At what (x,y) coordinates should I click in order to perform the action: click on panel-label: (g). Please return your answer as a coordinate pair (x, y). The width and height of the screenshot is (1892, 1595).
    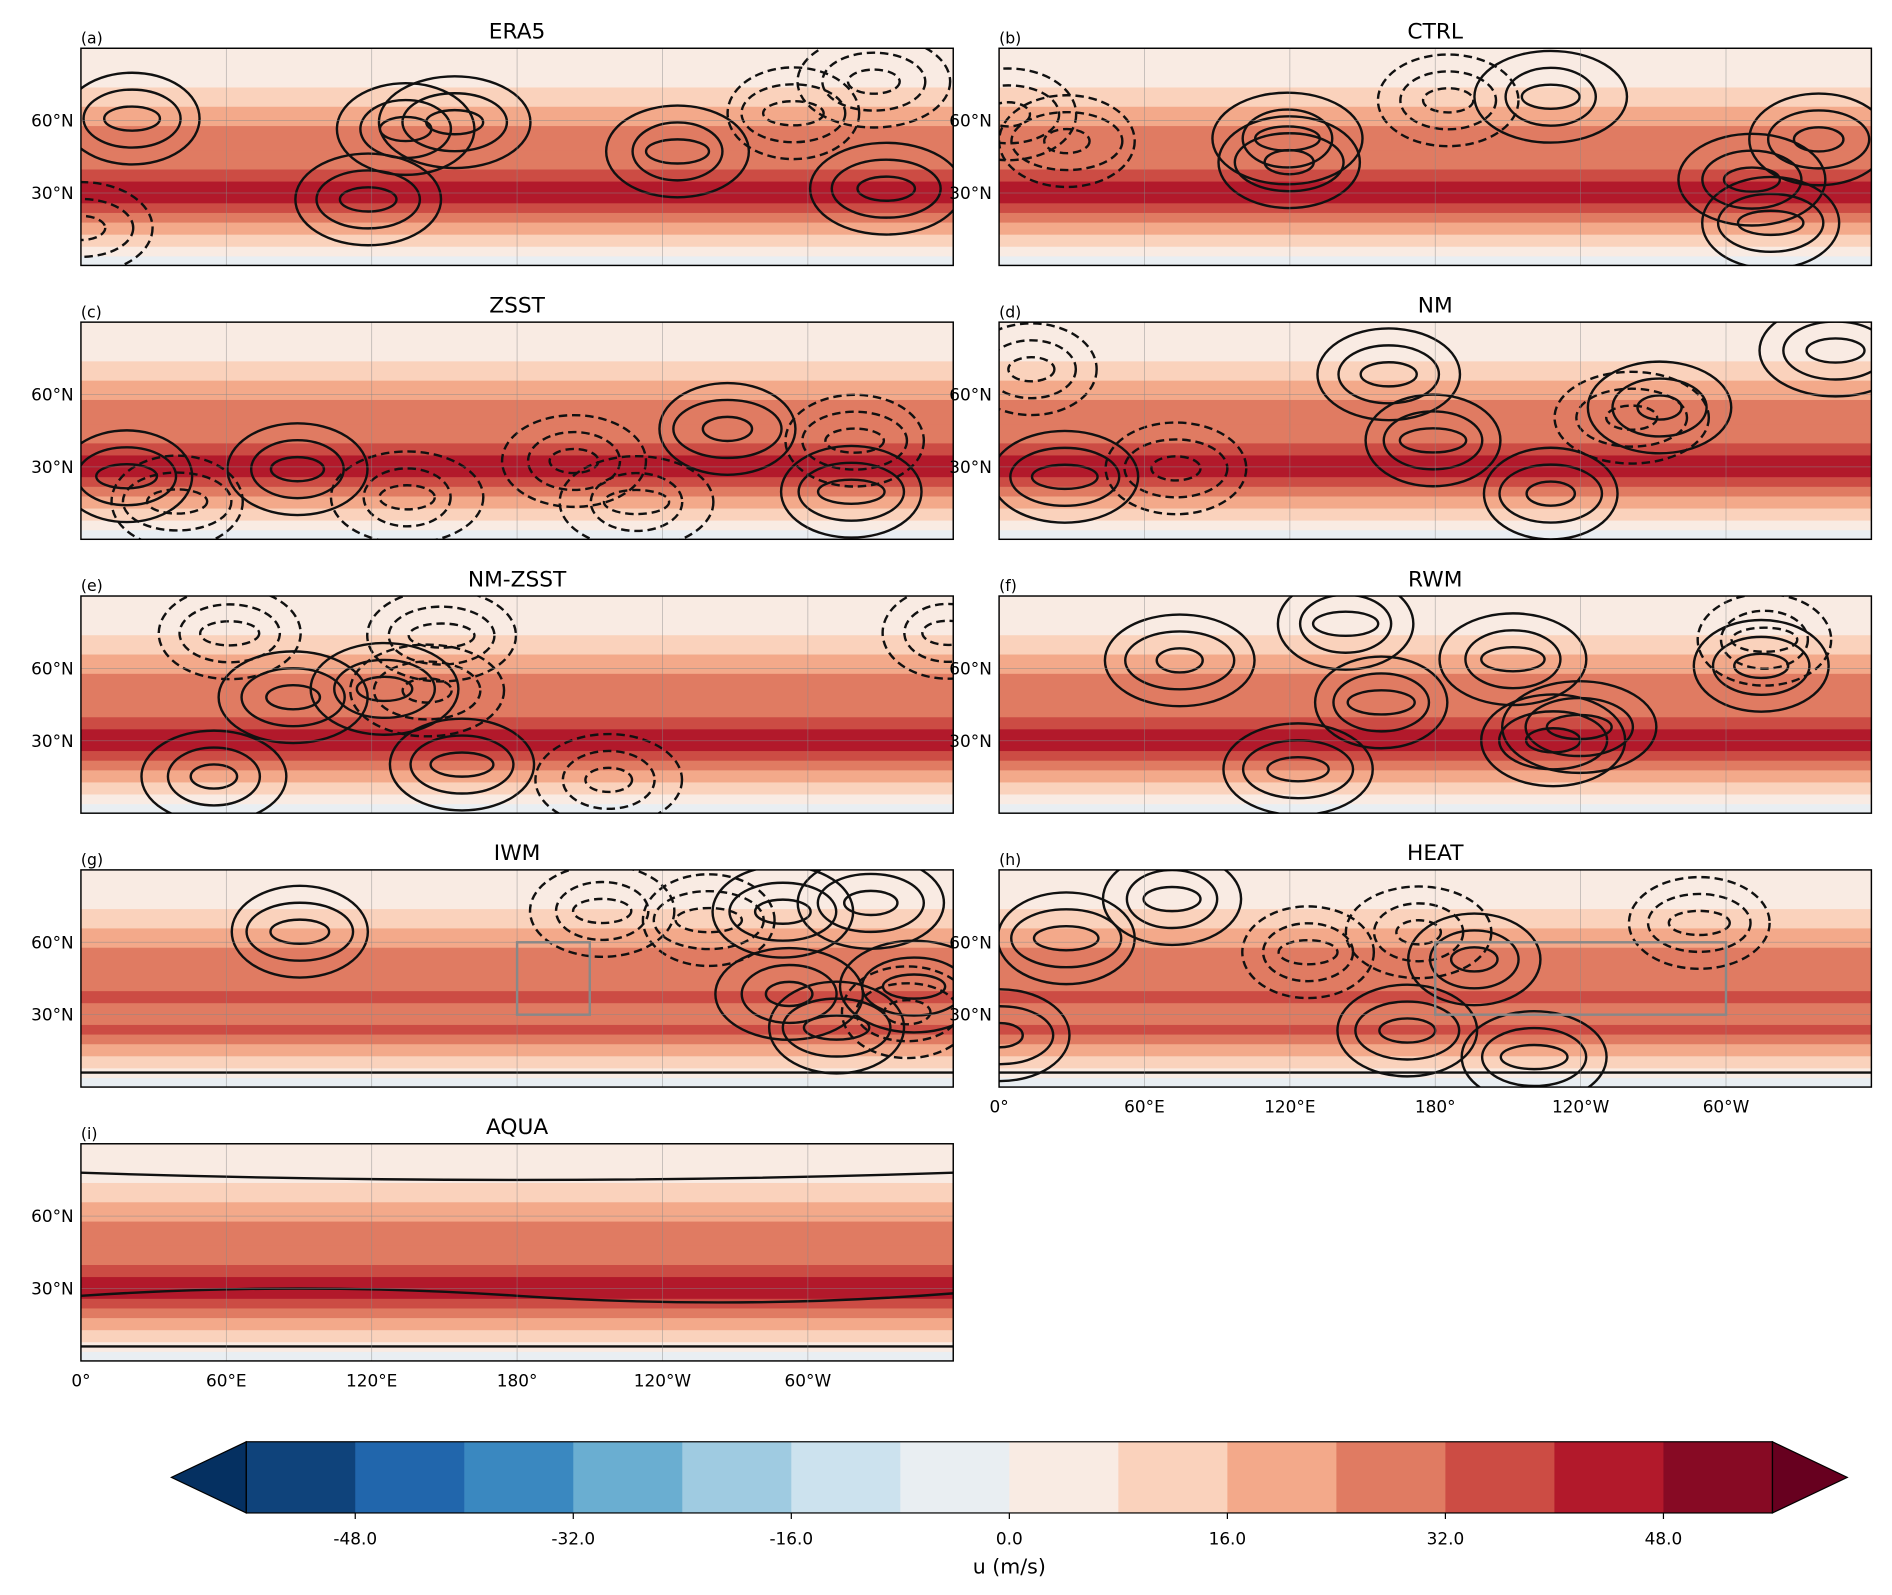
    Looking at the image, I should click on (92, 859).